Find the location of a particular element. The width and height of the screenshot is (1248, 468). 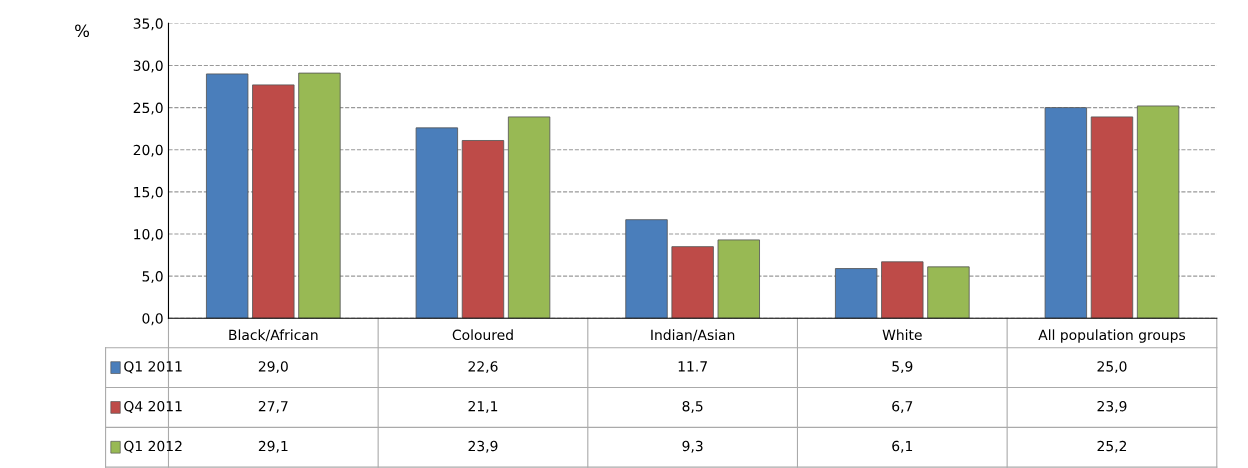

data-label: 25,0 is located at coordinates (1112, 367).